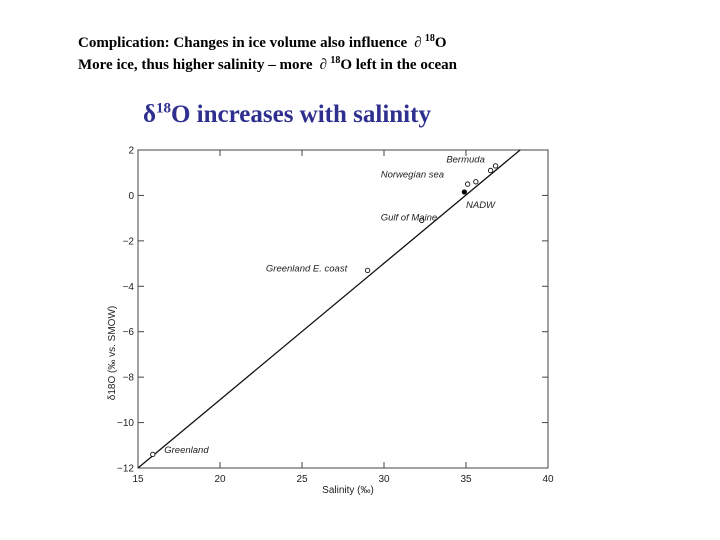  I want to click on y-tick-label: 0, so click(131, 196).